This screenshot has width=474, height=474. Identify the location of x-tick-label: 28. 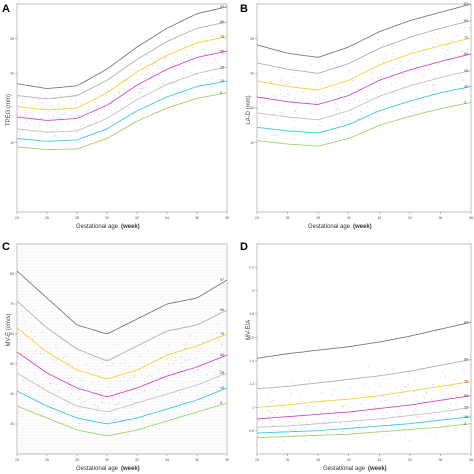
(318, 460).